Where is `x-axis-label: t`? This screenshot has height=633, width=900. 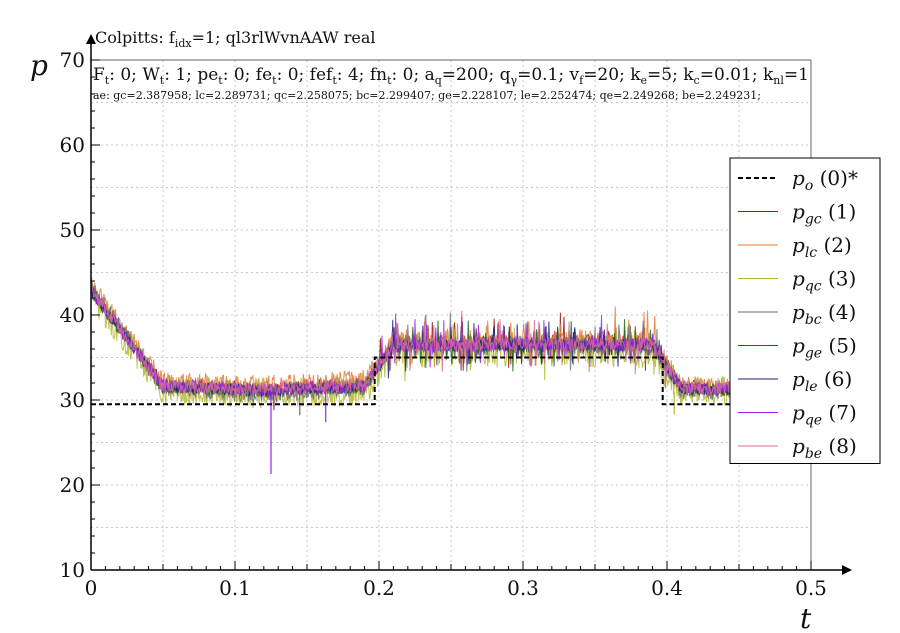
x-axis-label: t is located at coordinates (806, 617).